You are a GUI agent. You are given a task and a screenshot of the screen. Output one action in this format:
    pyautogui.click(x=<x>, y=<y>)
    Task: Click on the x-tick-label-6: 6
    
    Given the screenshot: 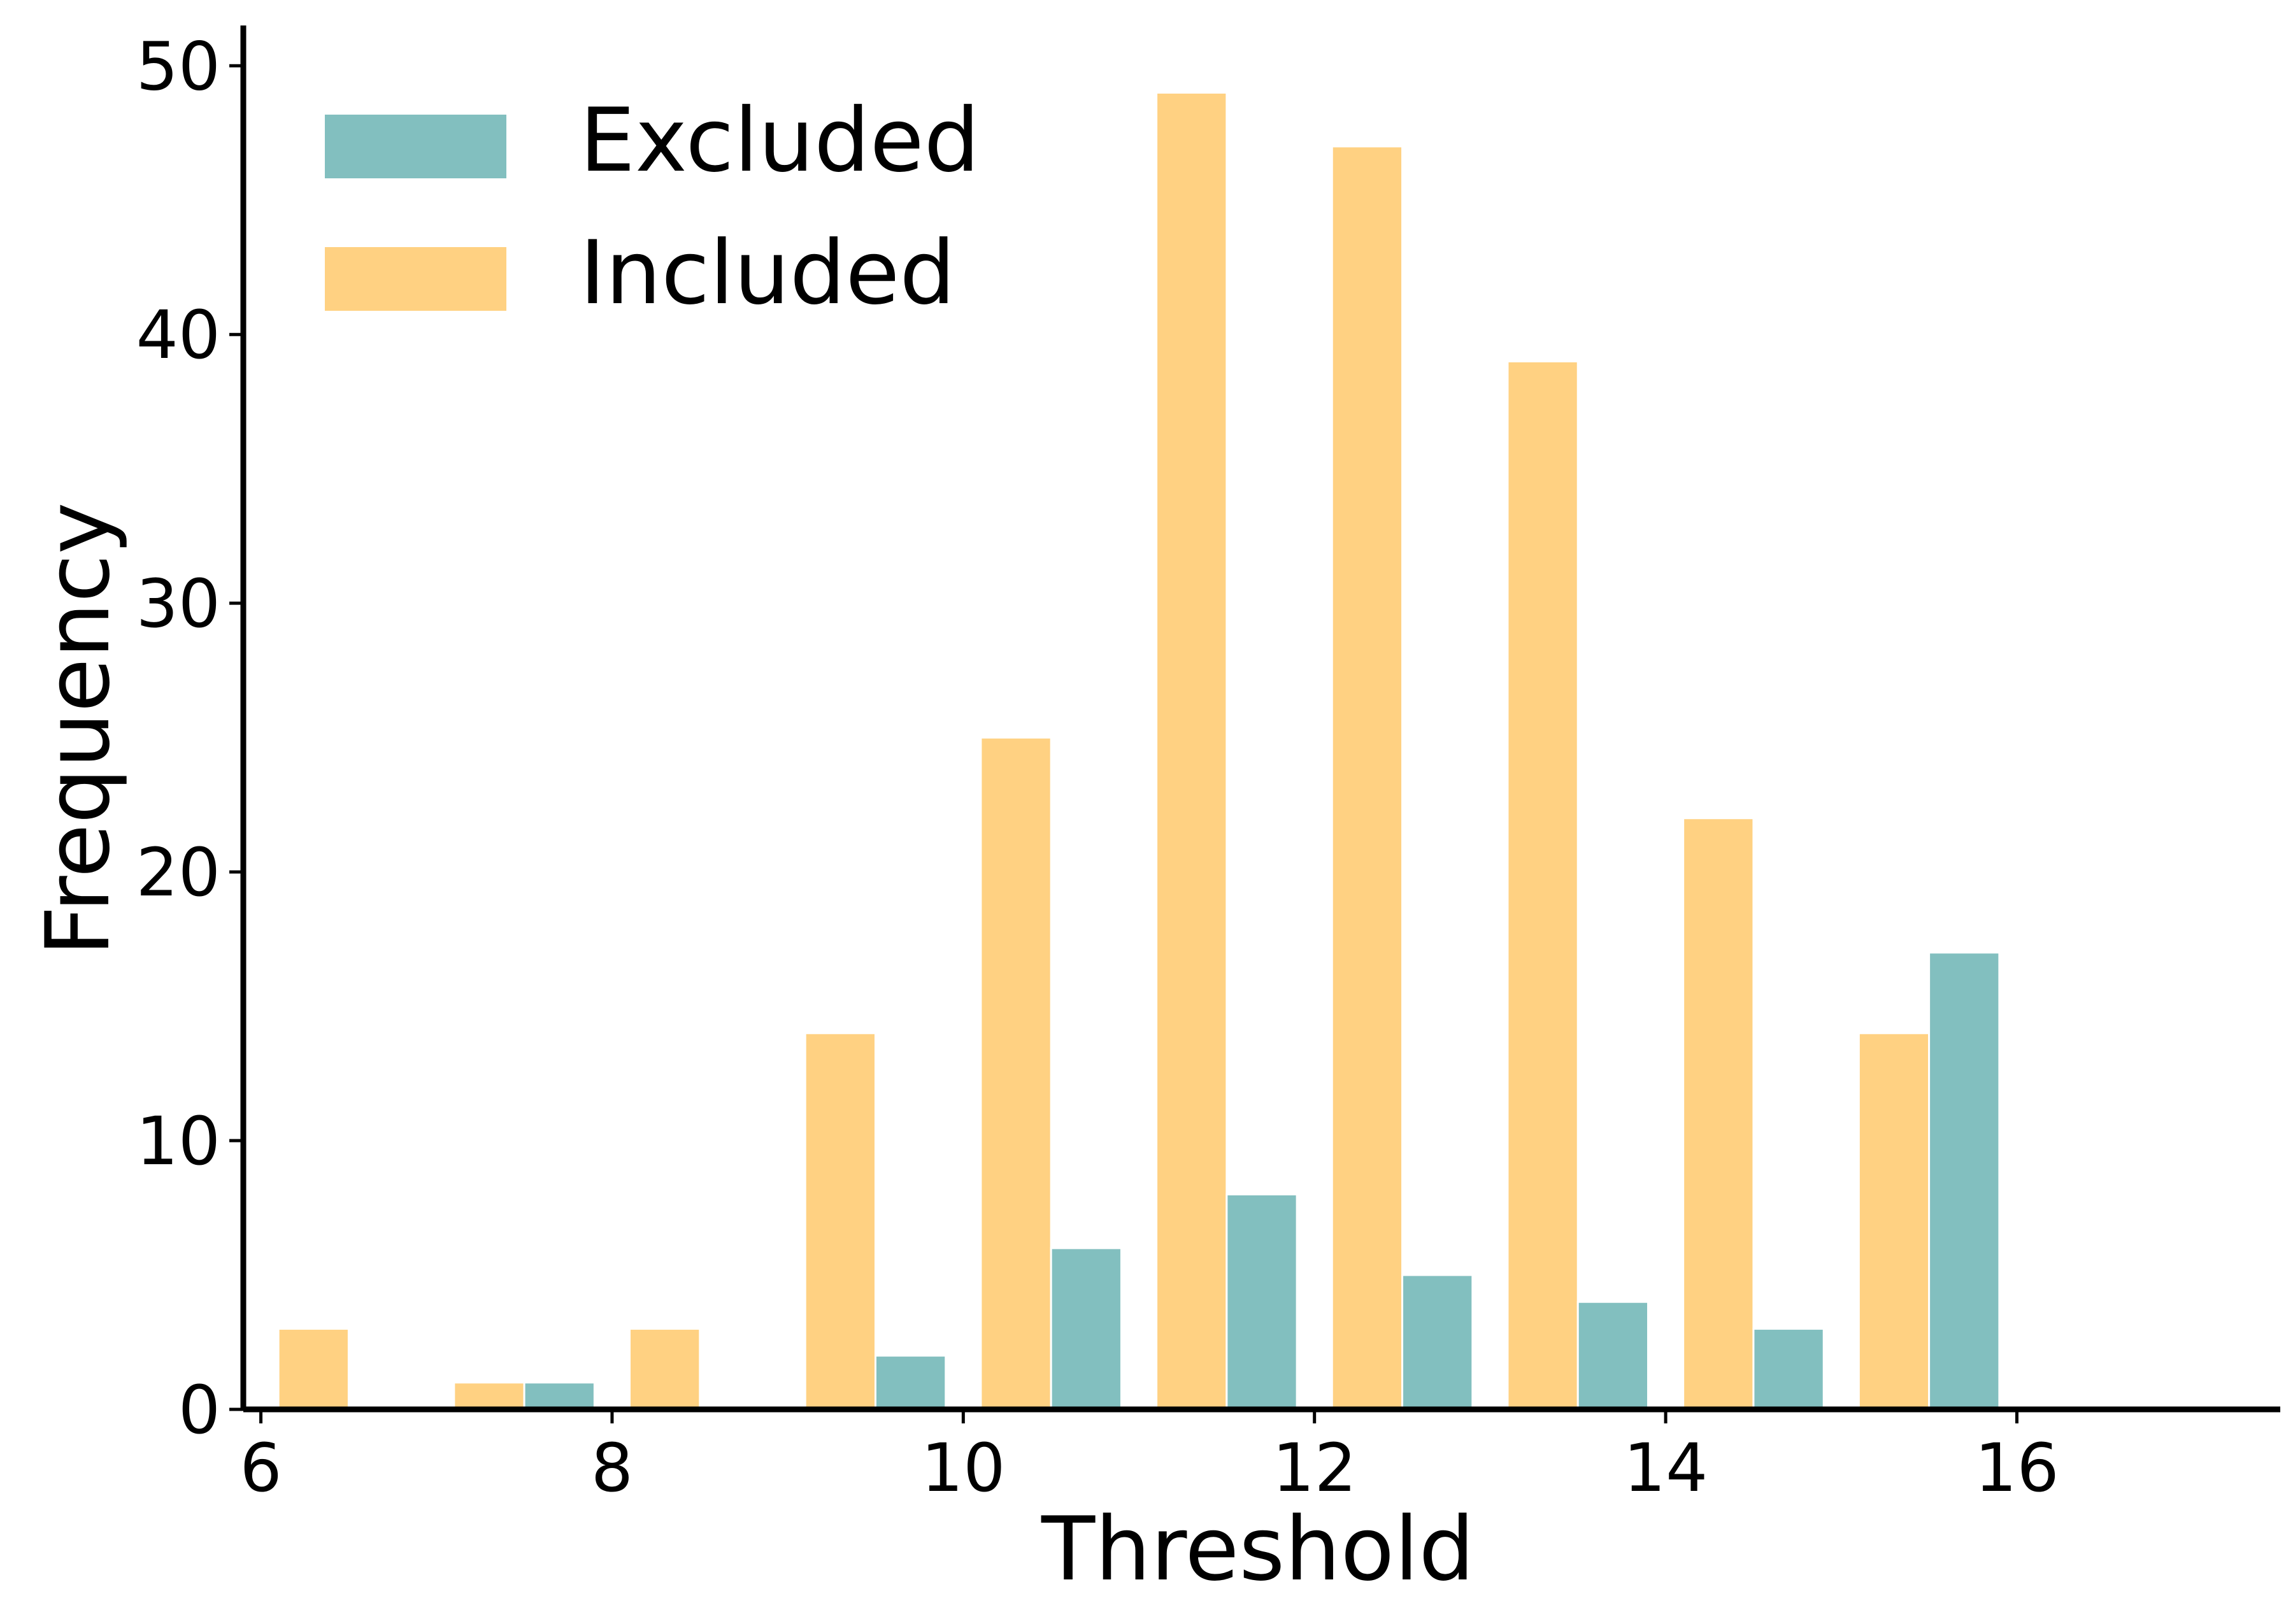 What is the action you would take?
    pyautogui.click(x=260, y=1468)
    